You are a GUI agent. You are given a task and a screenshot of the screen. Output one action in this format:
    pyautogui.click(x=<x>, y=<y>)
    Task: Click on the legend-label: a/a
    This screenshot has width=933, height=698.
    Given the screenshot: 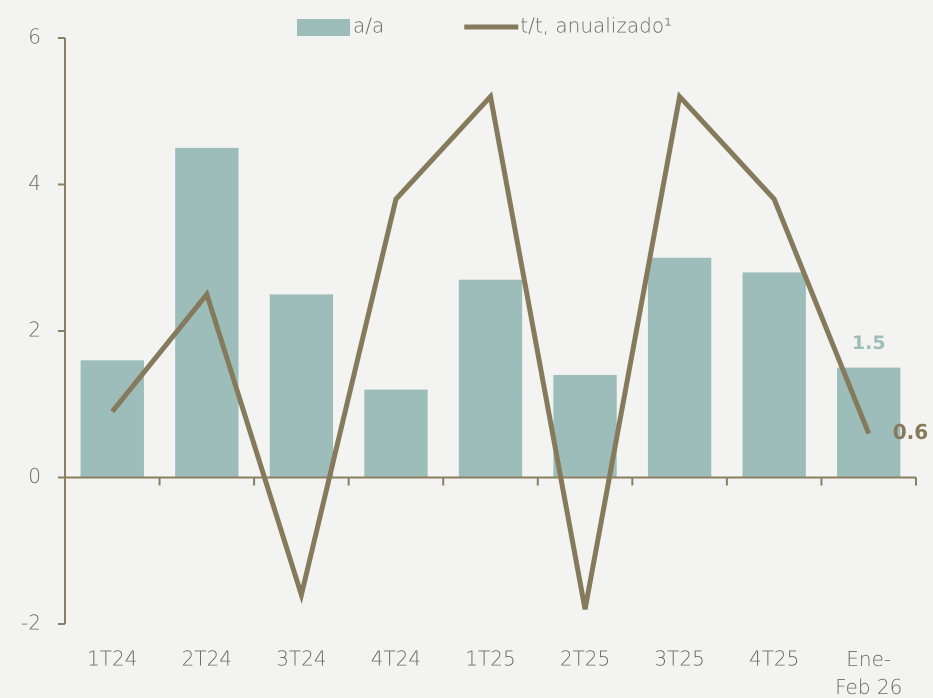 What is the action you would take?
    pyautogui.click(x=368, y=26)
    